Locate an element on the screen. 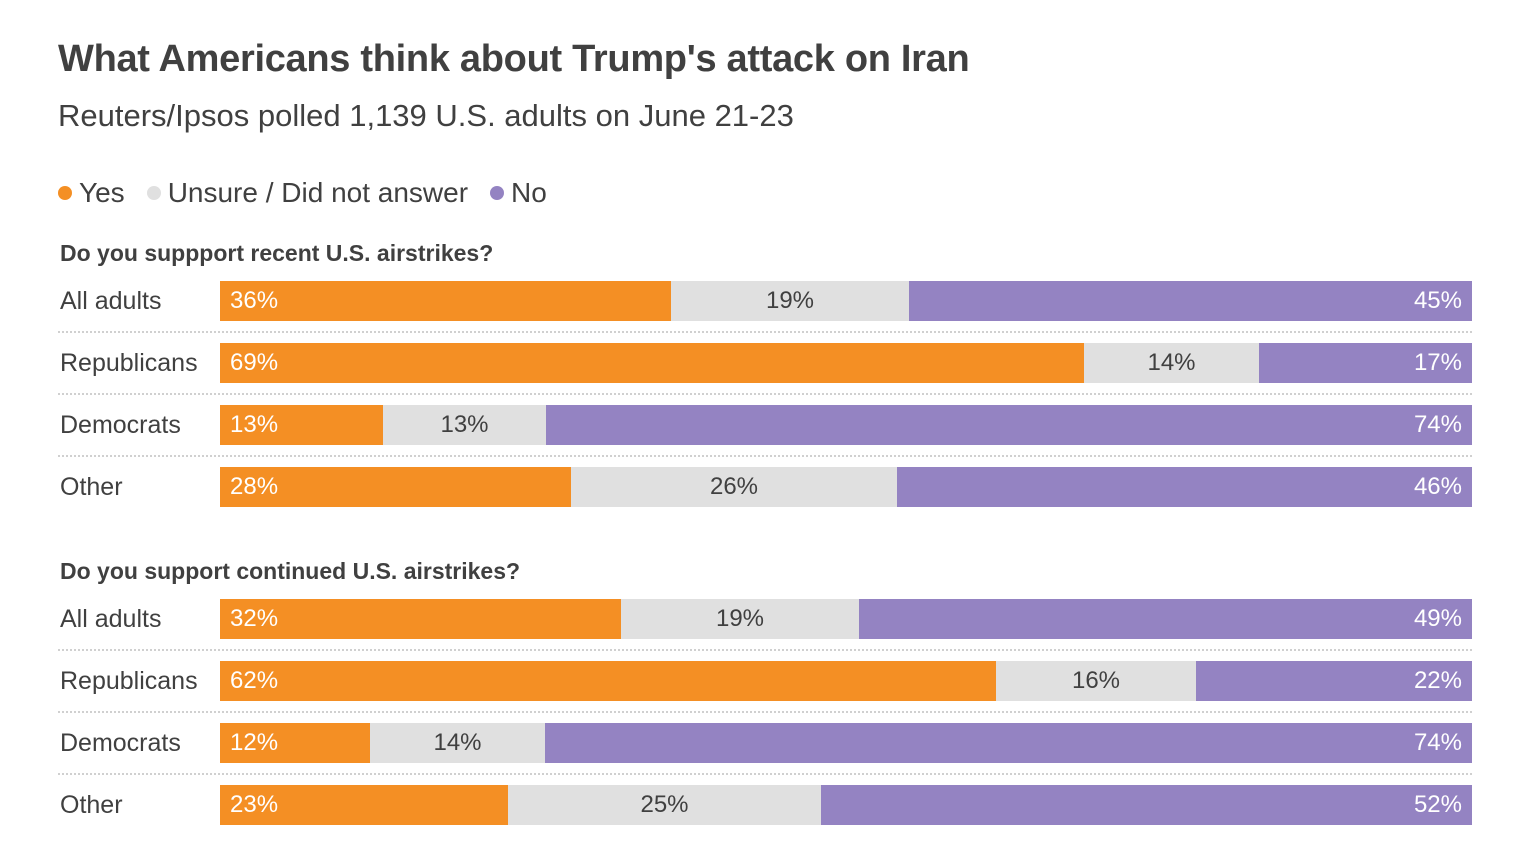  stacked-bar: 62% 16% 22% is located at coordinates (846, 681).